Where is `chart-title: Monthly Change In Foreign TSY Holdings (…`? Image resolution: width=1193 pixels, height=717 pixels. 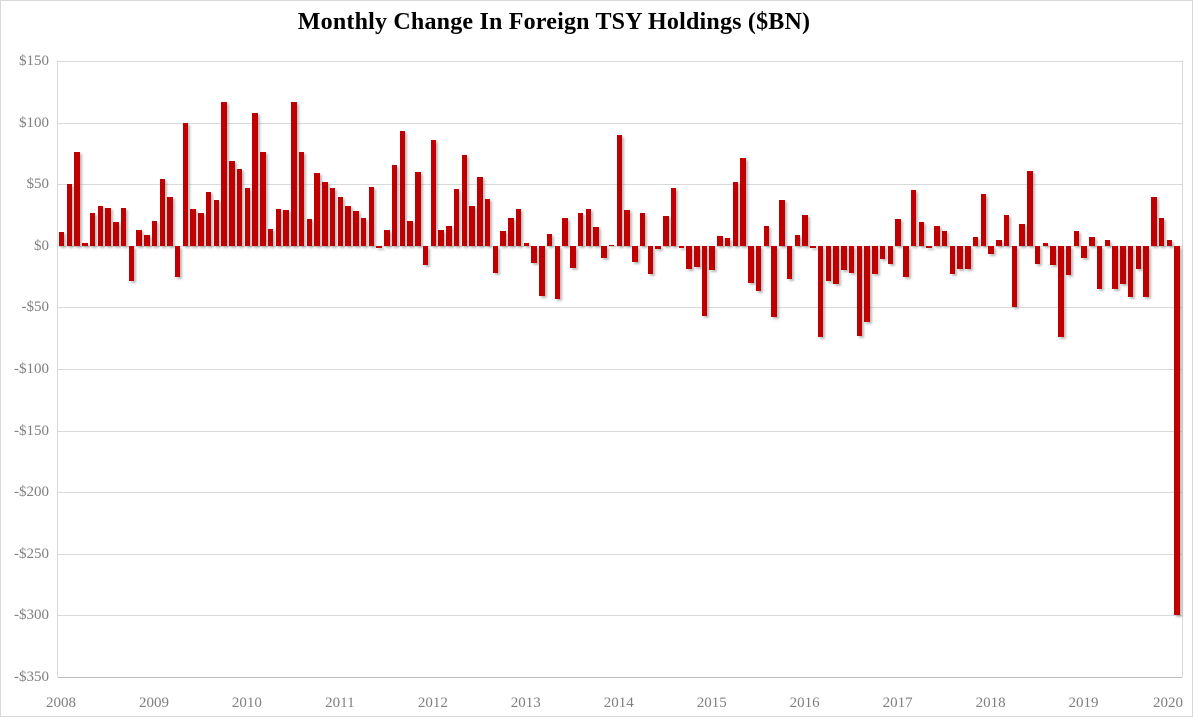
chart-title: Monthly Change In Foreign TSY Holdings (… is located at coordinates (554, 22).